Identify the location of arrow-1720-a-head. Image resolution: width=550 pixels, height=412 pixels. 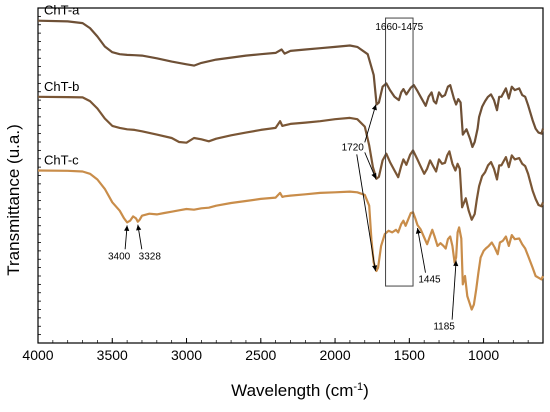
(374, 107).